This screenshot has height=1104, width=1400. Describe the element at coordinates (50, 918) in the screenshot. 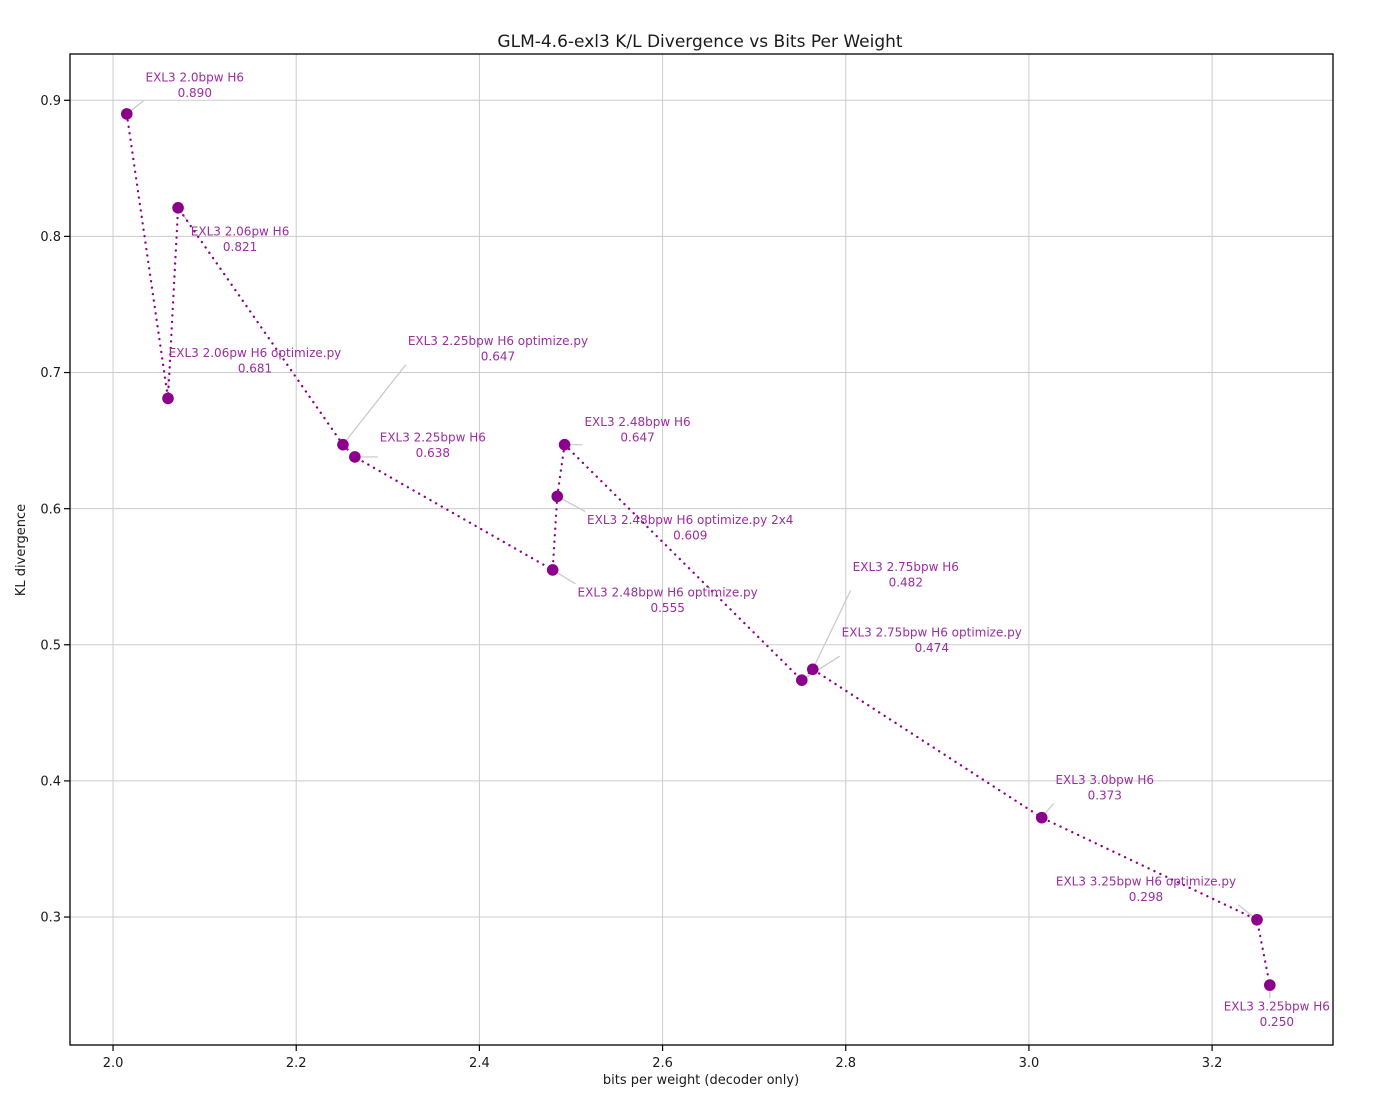

I see `y-tick-label: 0.3` at that location.